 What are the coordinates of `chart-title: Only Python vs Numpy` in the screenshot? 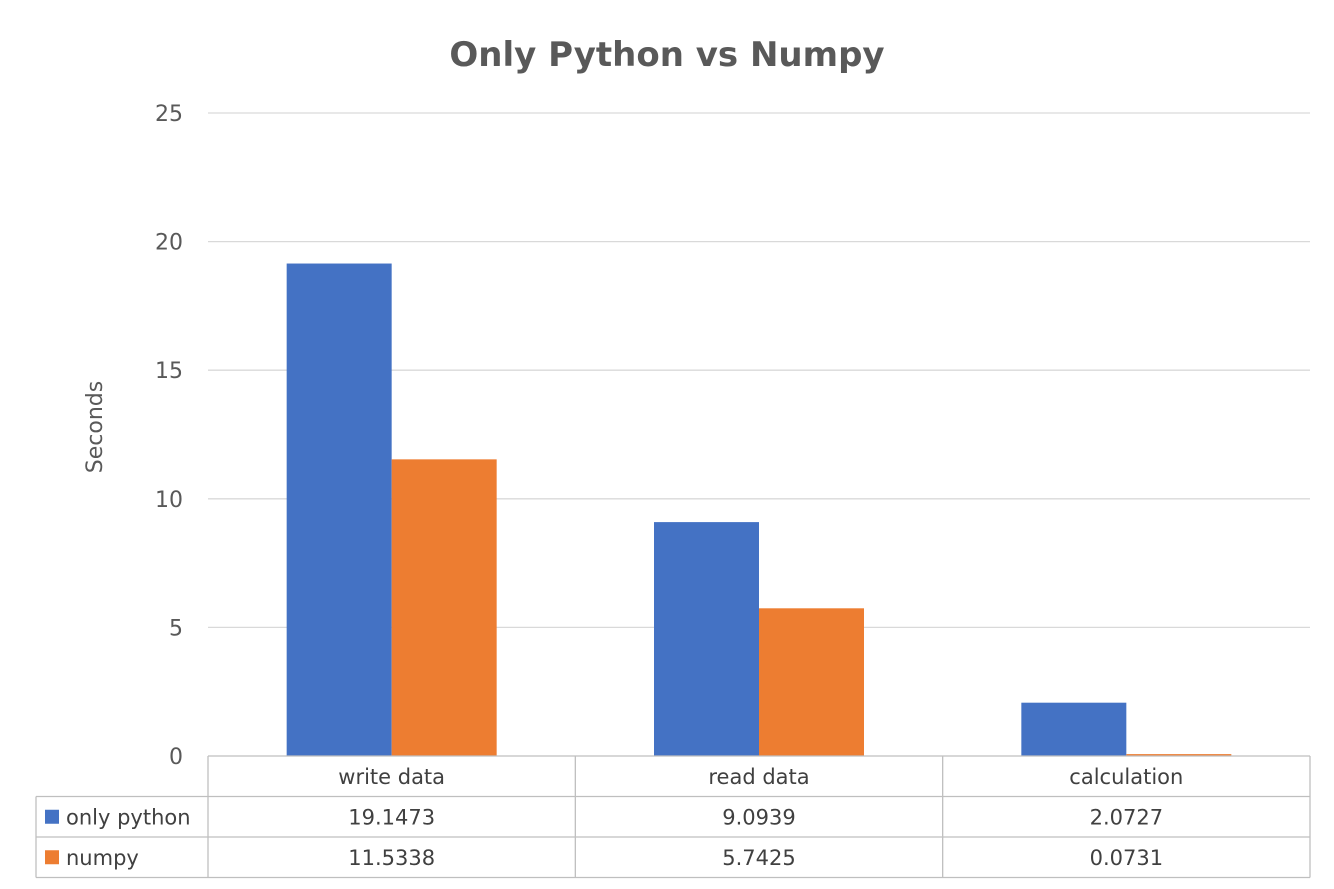 It's located at (666, 55).